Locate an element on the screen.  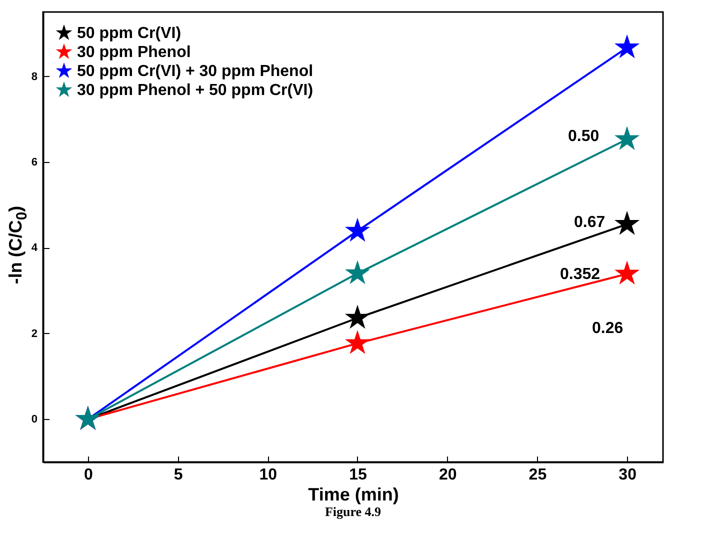
y-tick-label: 6 is located at coordinates (34, 162).